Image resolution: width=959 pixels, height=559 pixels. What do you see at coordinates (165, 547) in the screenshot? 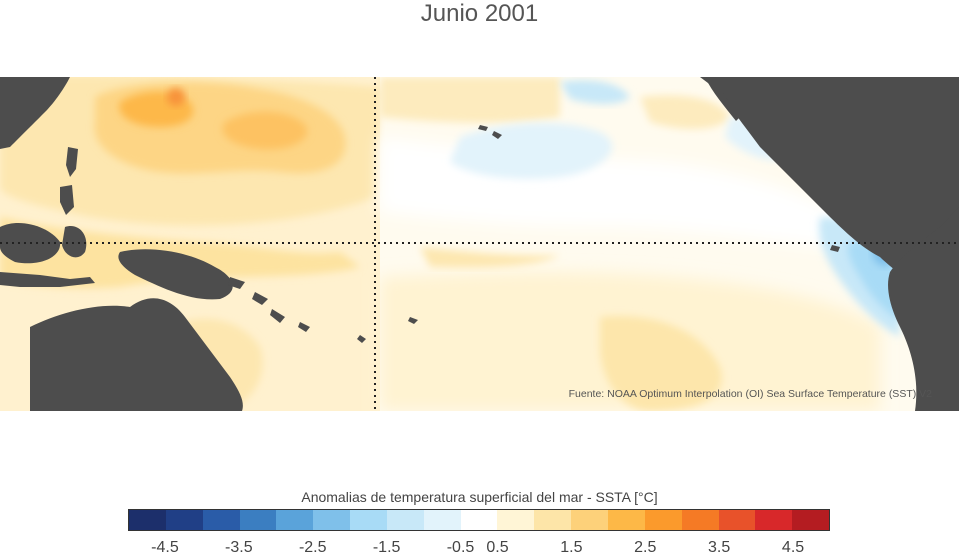
I see `colorbar-tick-label: -4.5` at bounding box center [165, 547].